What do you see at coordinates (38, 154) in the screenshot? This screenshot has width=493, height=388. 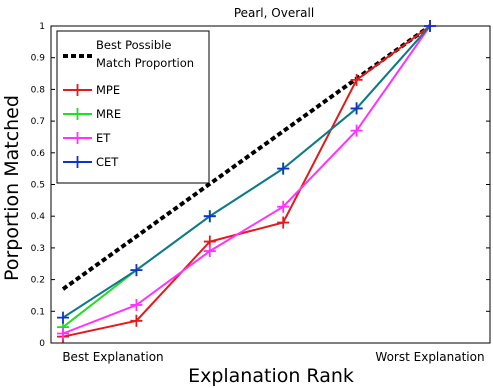 I see `y-tick-label: 0.6` at bounding box center [38, 154].